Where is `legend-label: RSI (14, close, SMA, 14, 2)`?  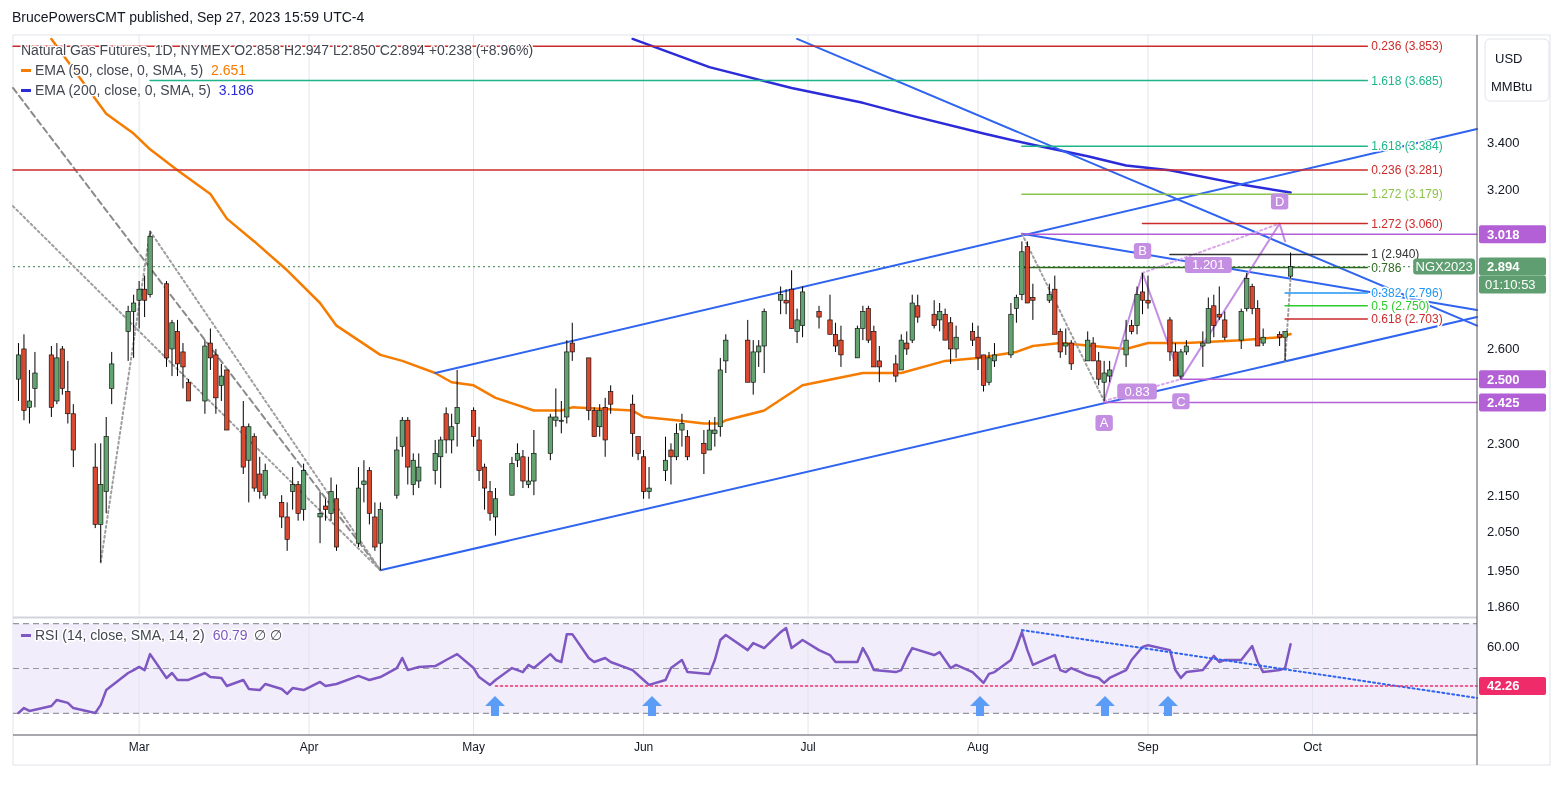 legend-label: RSI (14, close, SMA, 14, 2) is located at coordinates (120, 635).